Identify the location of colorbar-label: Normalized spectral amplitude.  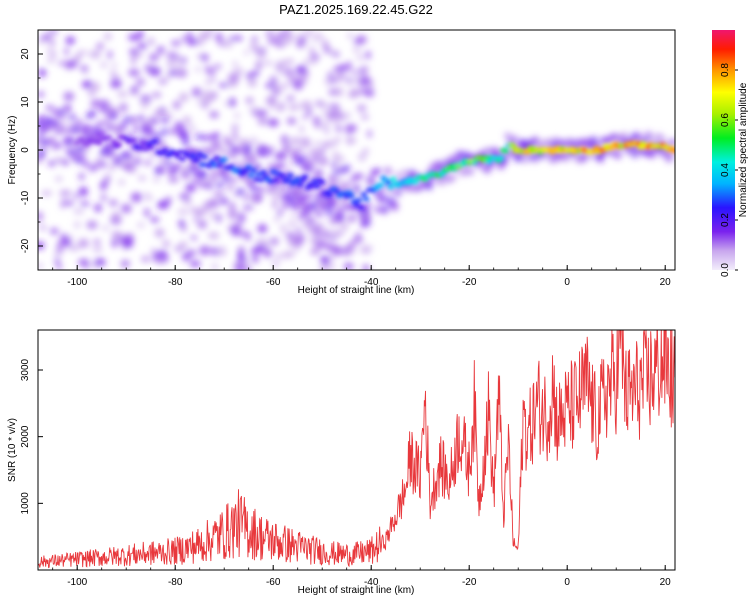
(743, 149).